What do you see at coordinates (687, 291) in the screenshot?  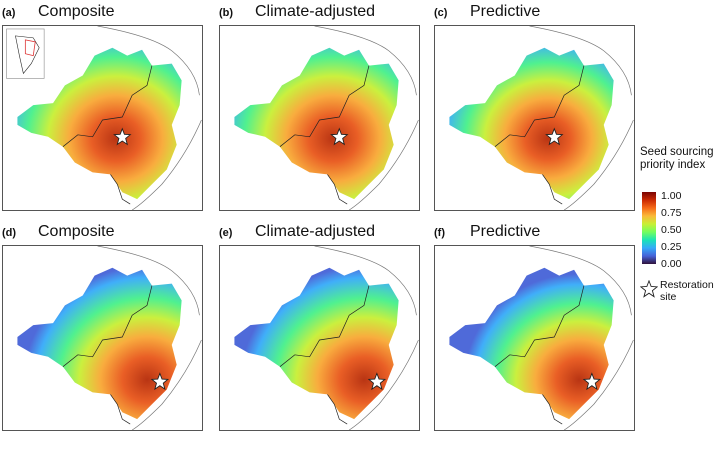 I see `restoration-site-label: Restoration site` at bounding box center [687, 291].